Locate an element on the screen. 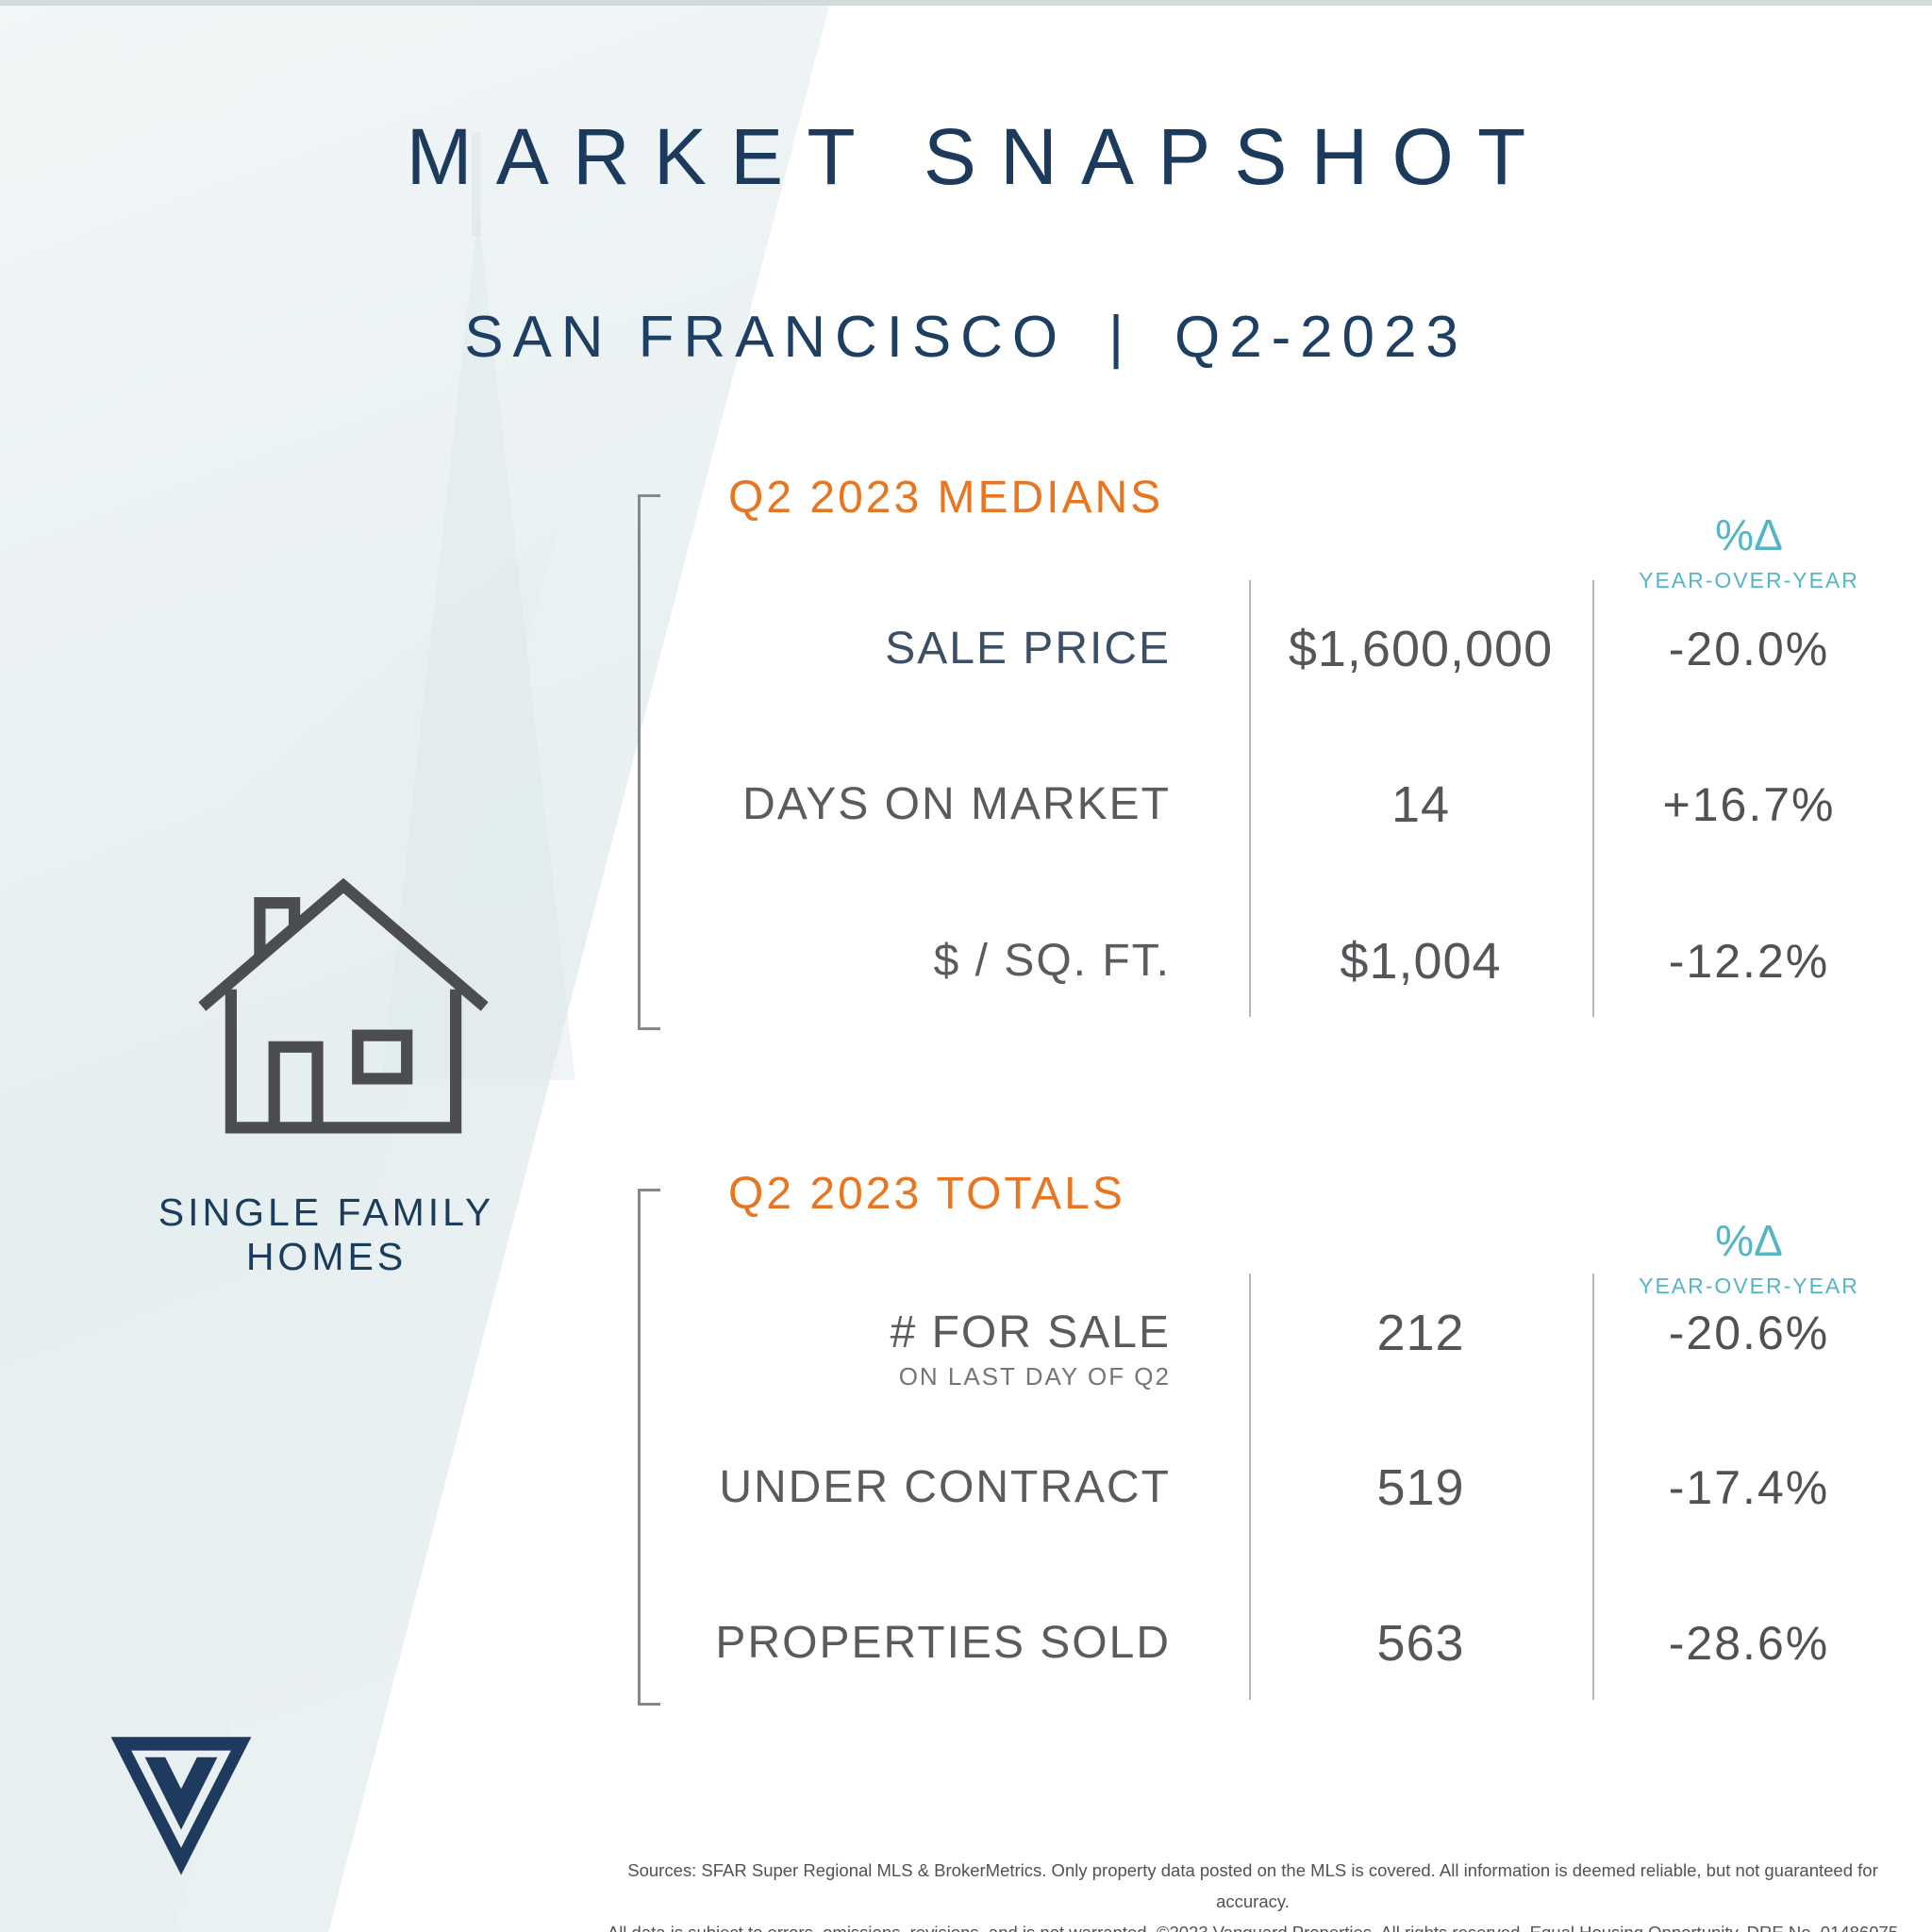 This screenshot has width=1932, height=1932. subtitle-city: SAN FRANCISCO is located at coordinates (766, 337).